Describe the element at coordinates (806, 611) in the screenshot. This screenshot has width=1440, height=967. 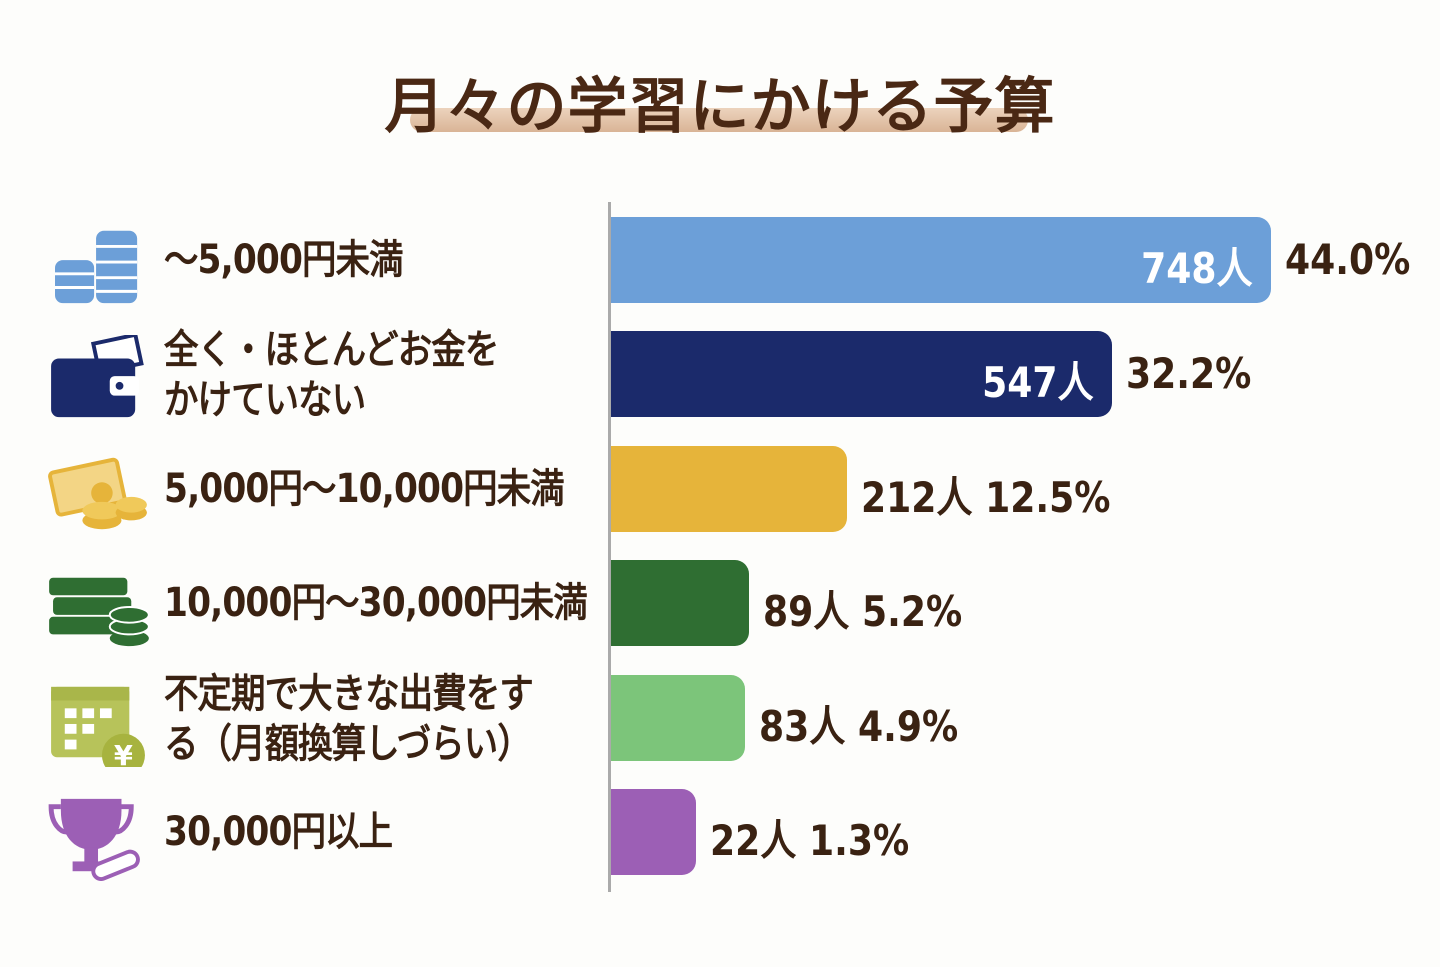
I see `value-label: 89人` at that location.